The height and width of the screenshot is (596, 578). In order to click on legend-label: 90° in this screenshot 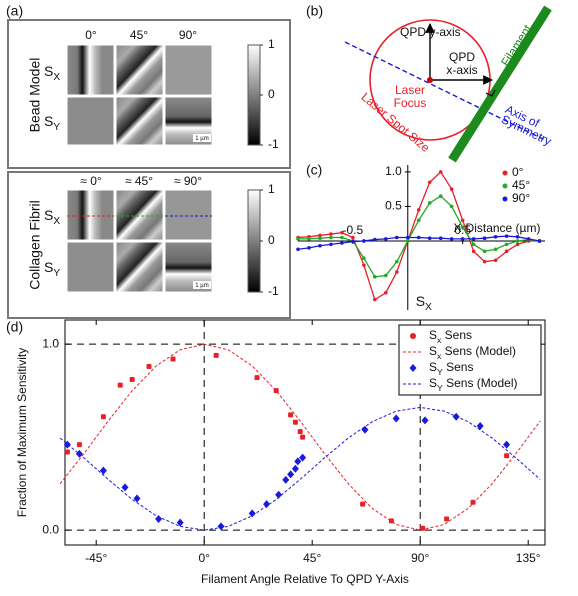, I will do `click(521, 198)`.